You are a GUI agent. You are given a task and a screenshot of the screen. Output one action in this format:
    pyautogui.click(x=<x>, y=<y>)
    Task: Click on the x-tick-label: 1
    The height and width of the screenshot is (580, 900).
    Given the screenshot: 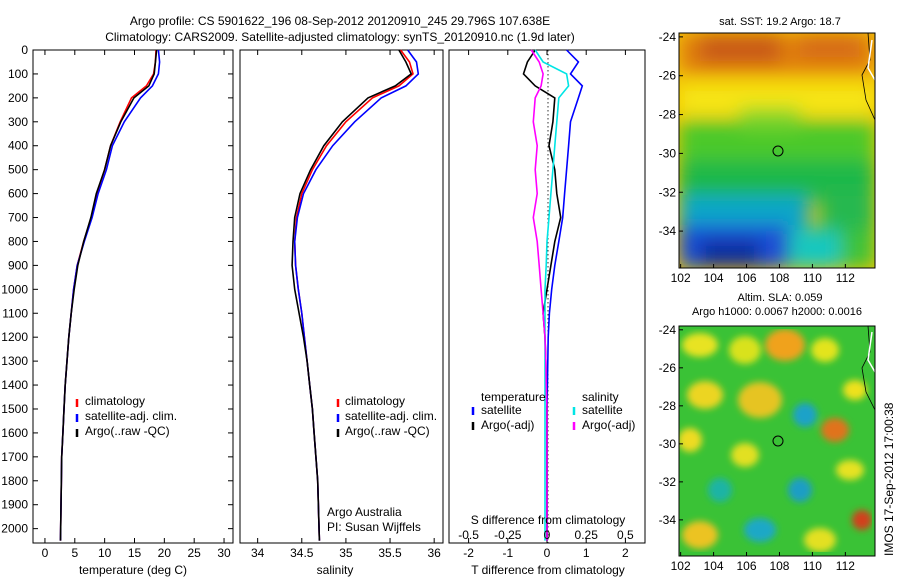 What is the action you would take?
    pyautogui.click(x=586, y=553)
    